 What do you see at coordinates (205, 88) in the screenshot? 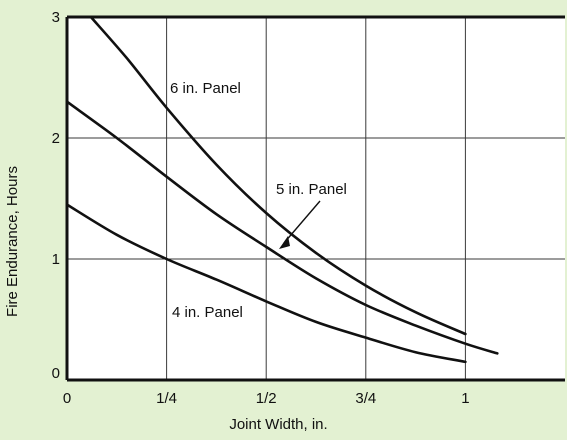
I see `series-label-6in-panel: 6 in. Panel` at bounding box center [205, 88].